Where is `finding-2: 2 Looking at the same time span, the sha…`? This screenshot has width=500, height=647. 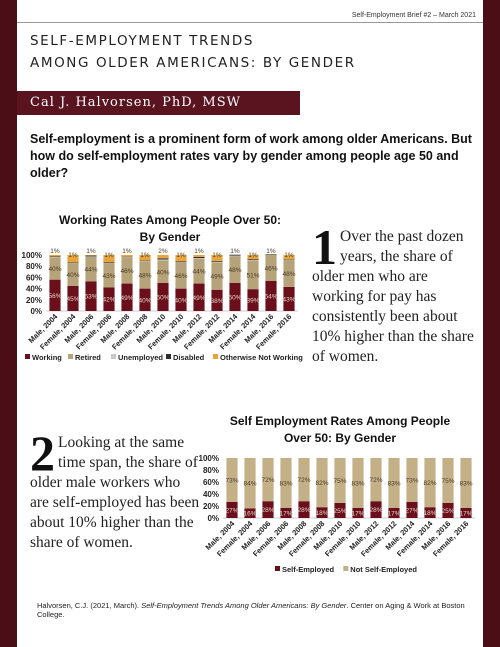
finding-2: 2 Looking at the same time span, the sha… is located at coordinates (115, 490).